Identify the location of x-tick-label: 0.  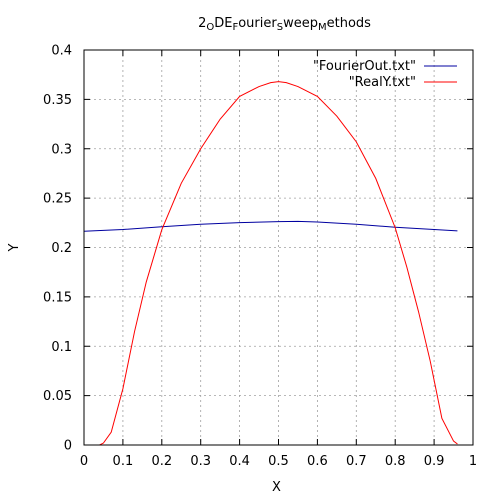
(84, 461).